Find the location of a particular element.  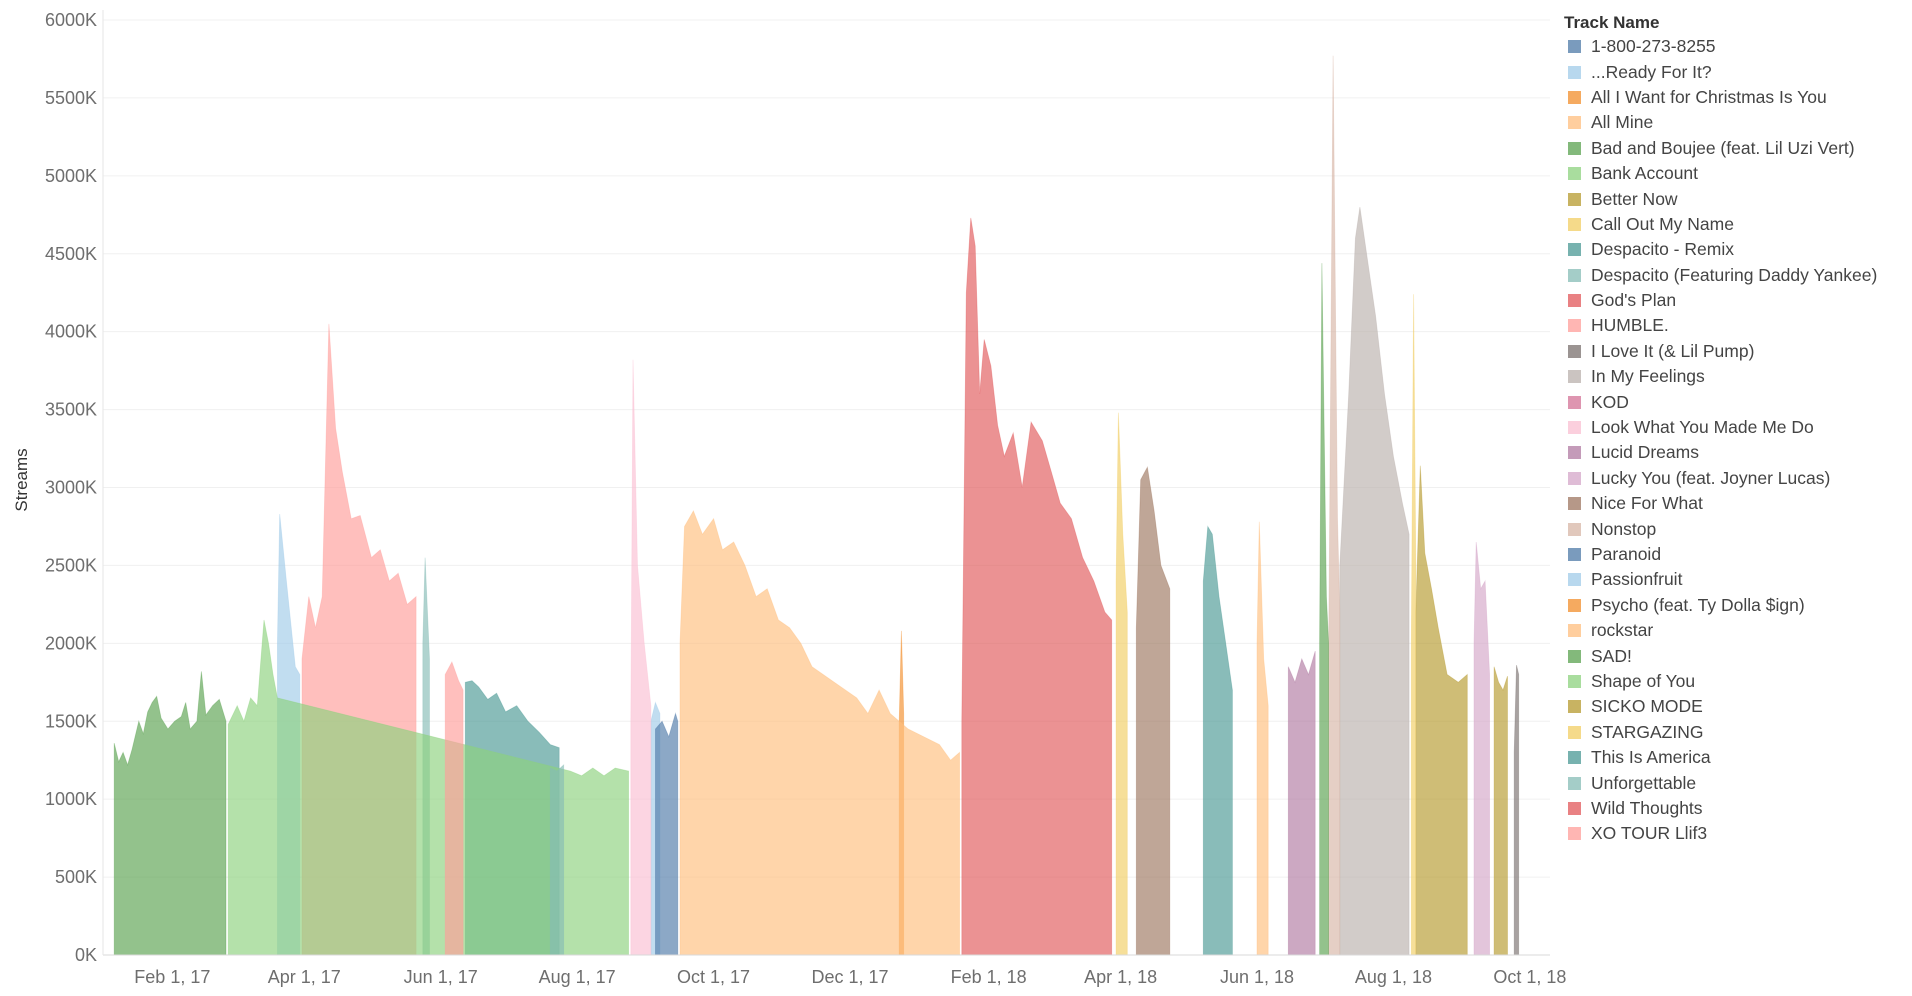

legend-item-stargazing: STARGAZING is located at coordinates (1734, 732).